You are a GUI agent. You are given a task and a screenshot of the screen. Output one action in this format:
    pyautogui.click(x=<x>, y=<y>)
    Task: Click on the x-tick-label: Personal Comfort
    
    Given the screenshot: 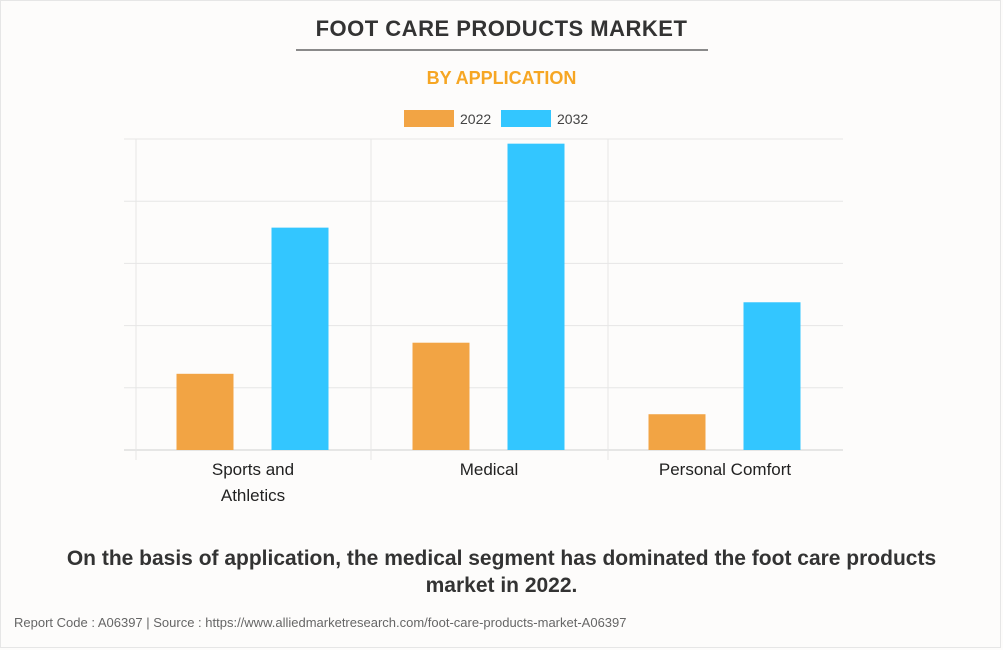 What is the action you would take?
    pyautogui.click(x=725, y=469)
    